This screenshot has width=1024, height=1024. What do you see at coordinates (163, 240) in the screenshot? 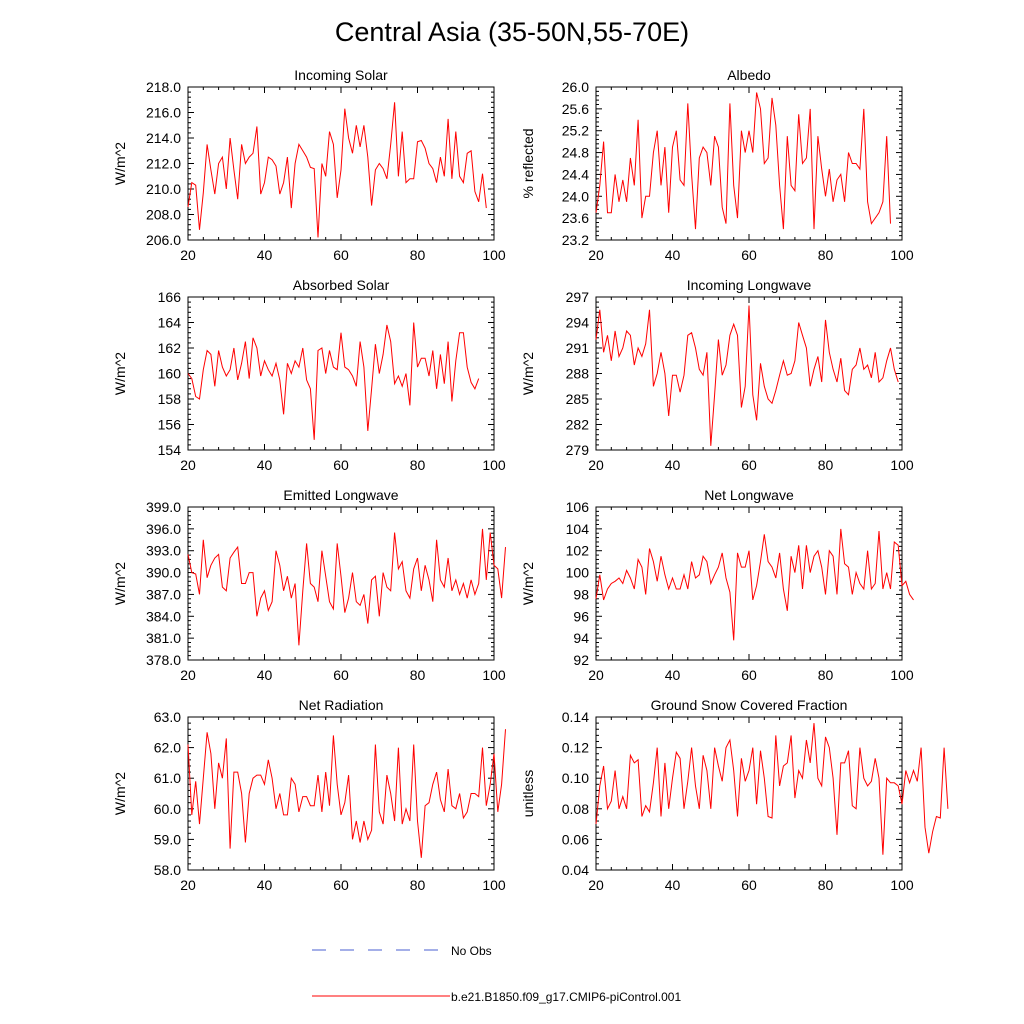
I see `y-tick-label: 206.0` at bounding box center [163, 240].